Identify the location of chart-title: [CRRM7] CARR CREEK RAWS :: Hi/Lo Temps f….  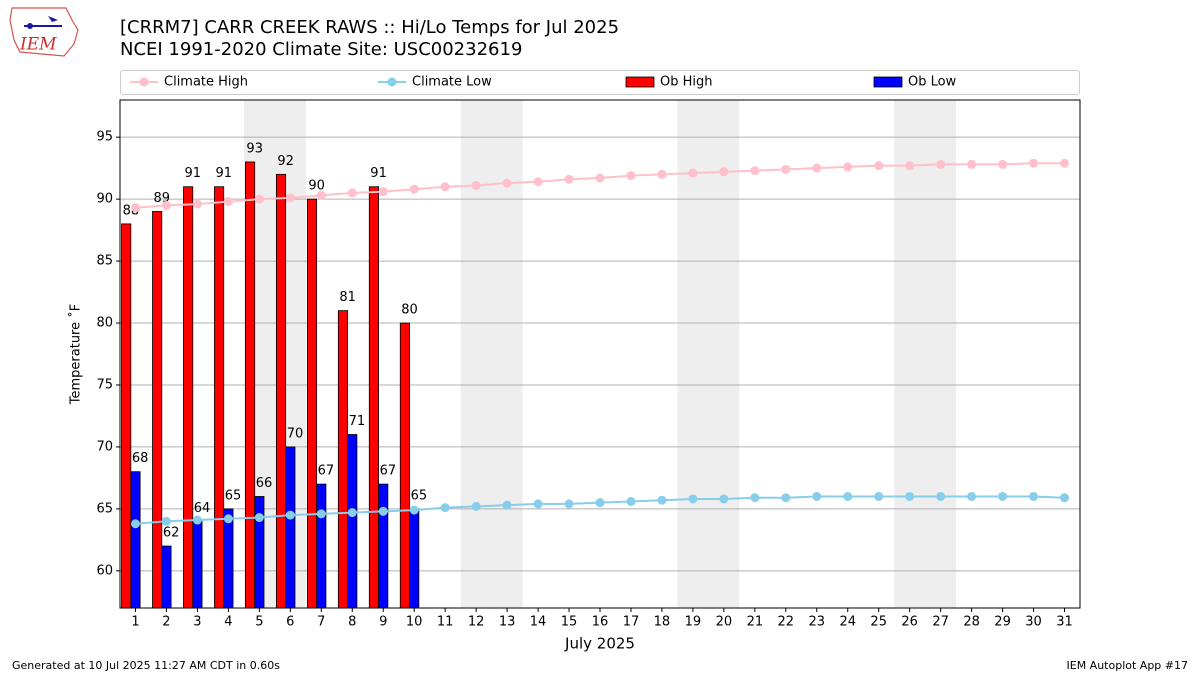
(369, 27).